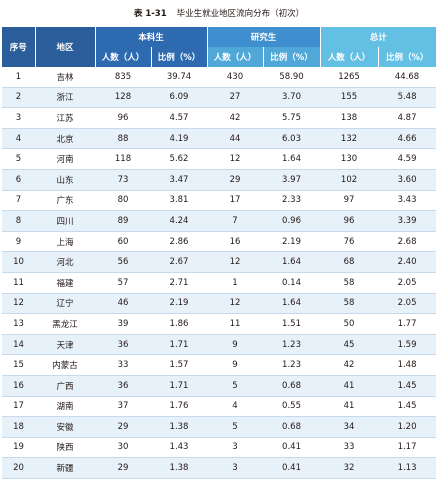 Image resolution: width=438 pixels, height=479 pixels. What do you see at coordinates (219, 98) in the screenshot?
I see `table-row: 2 浙江 128 6.09 27 3.70 155 5.48` at bounding box center [219, 98].